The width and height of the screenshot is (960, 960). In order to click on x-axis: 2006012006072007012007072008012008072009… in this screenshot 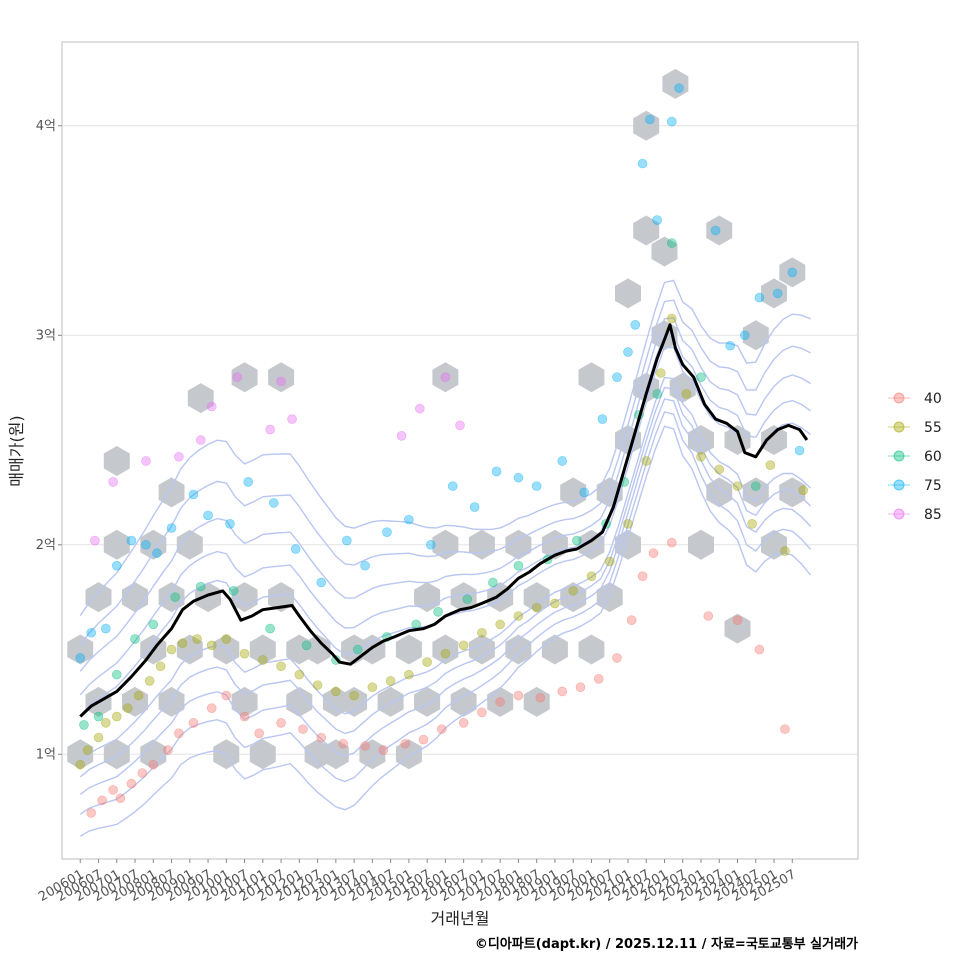, I will do `click(417, 882)`.